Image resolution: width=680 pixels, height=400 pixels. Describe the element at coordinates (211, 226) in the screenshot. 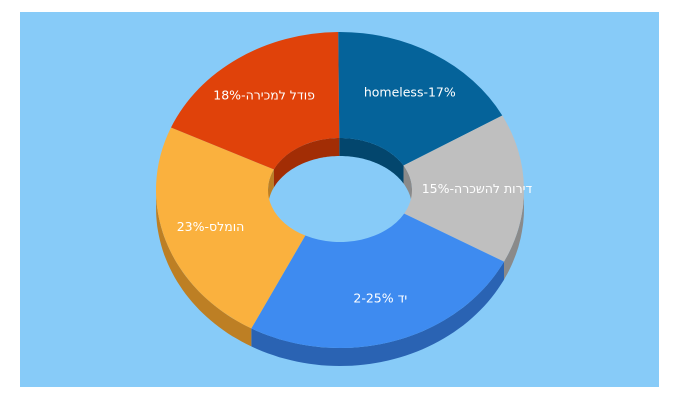

I see `slice-label-3: הומלס-23%` at that location.